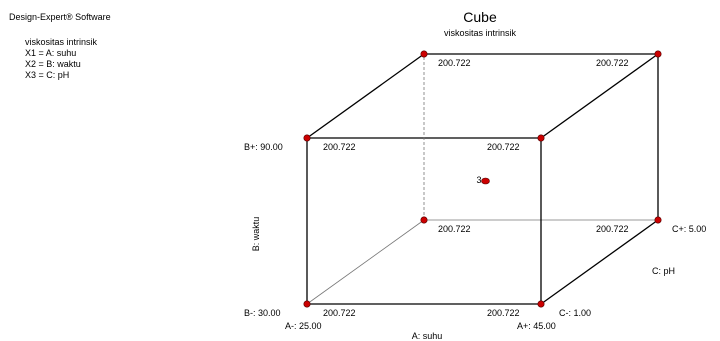  I want to click on software-title: Design-Expert® Software, so click(60, 17).